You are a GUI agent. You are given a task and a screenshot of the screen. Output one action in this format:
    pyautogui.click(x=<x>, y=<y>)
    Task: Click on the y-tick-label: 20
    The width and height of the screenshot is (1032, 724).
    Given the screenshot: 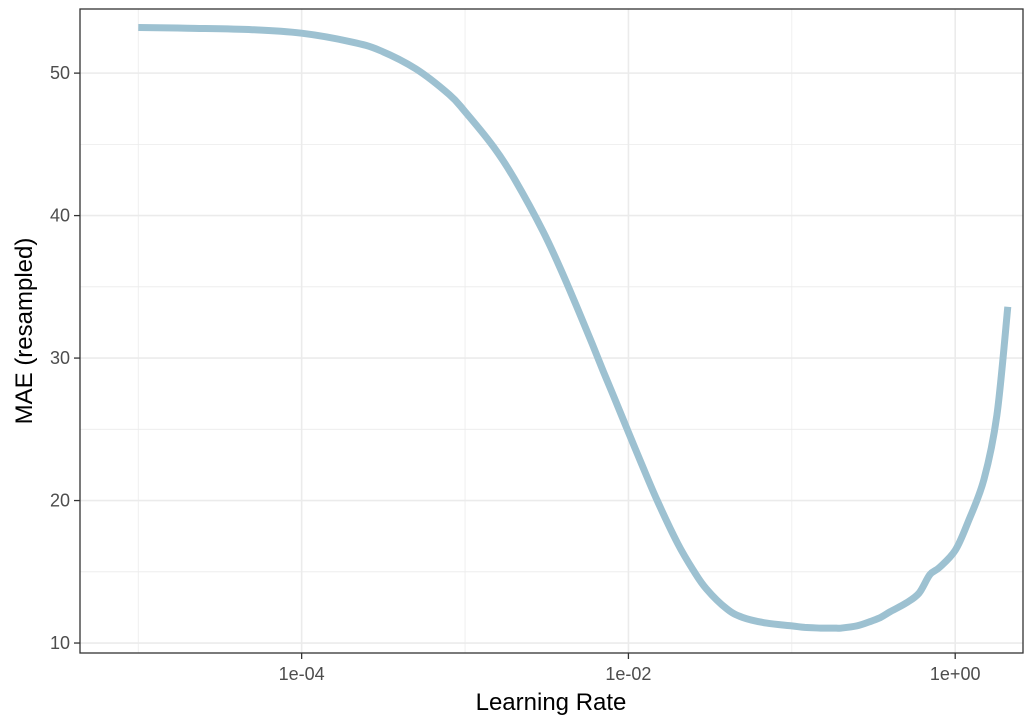 What is the action you would take?
    pyautogui.click(x=60, y=501)
    